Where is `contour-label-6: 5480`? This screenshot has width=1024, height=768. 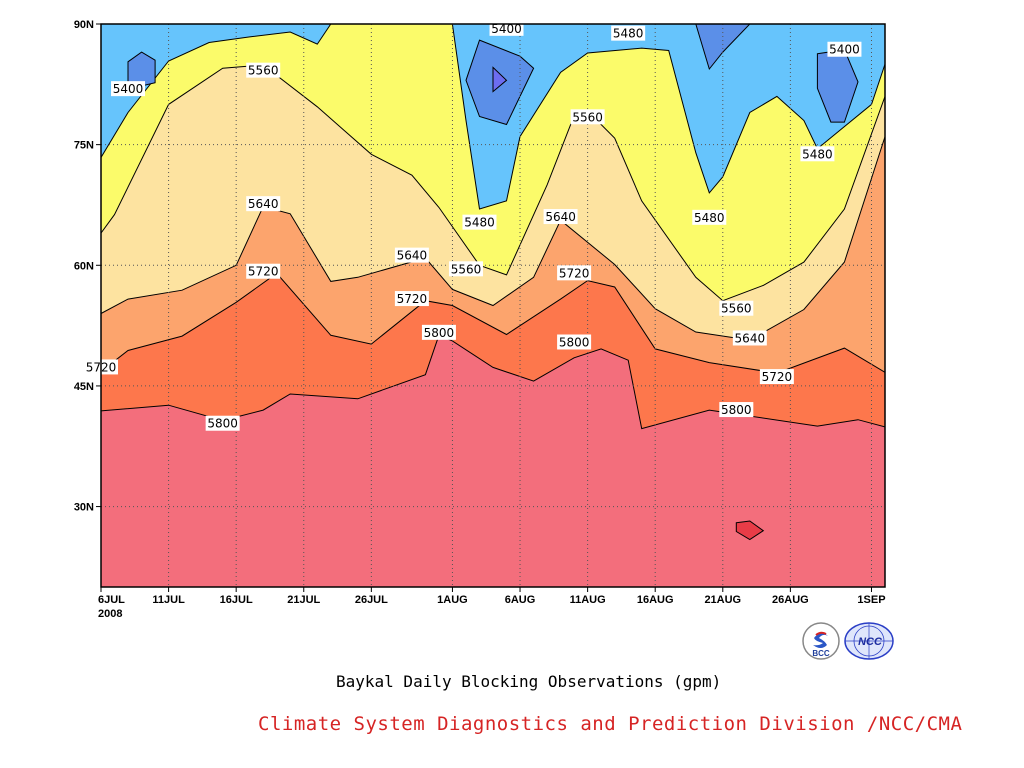 contour-label-6: 5480 is located at coordinates (817, 154).